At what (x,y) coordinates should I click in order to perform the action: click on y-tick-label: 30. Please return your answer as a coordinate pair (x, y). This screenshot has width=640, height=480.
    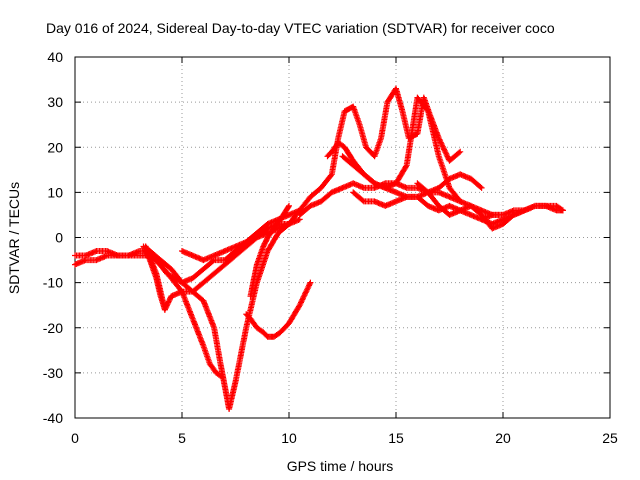
    Looking at the image, I should click on (55, 102).